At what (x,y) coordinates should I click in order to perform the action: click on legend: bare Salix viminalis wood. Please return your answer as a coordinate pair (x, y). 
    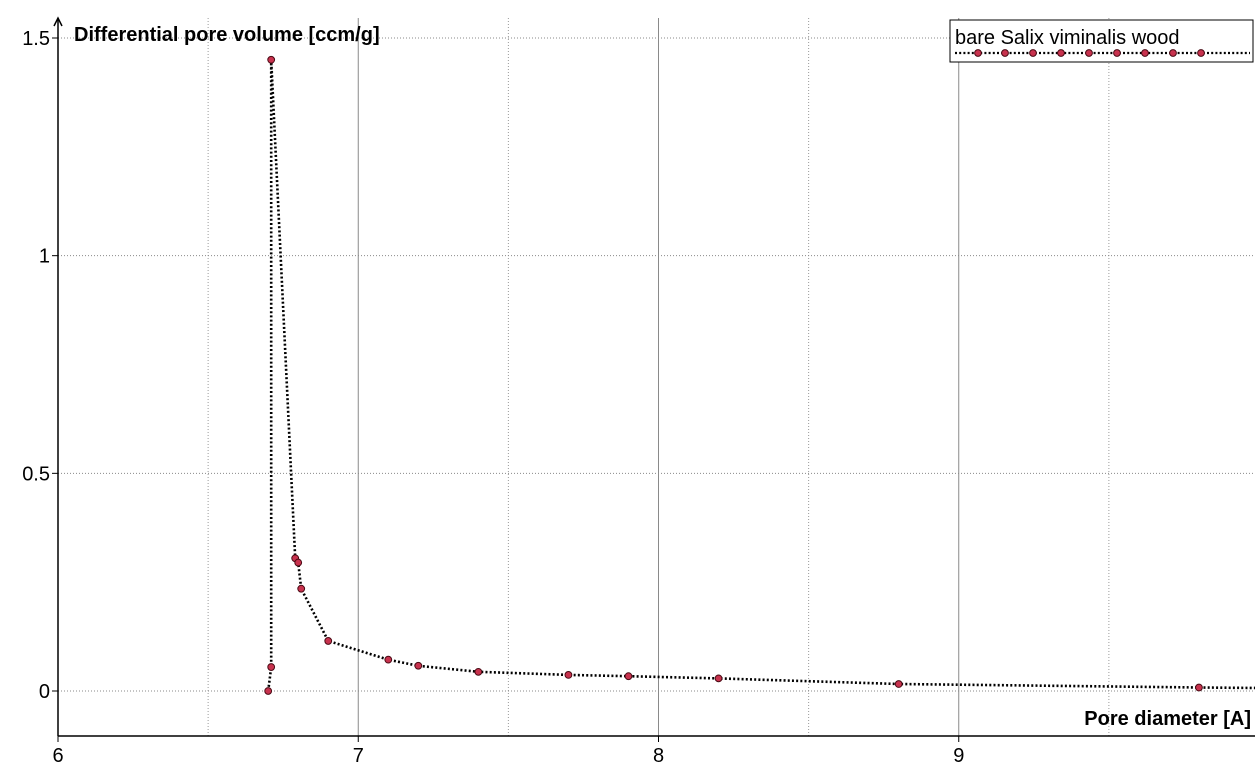
    Looking at the image, I should click on (1101, 41).